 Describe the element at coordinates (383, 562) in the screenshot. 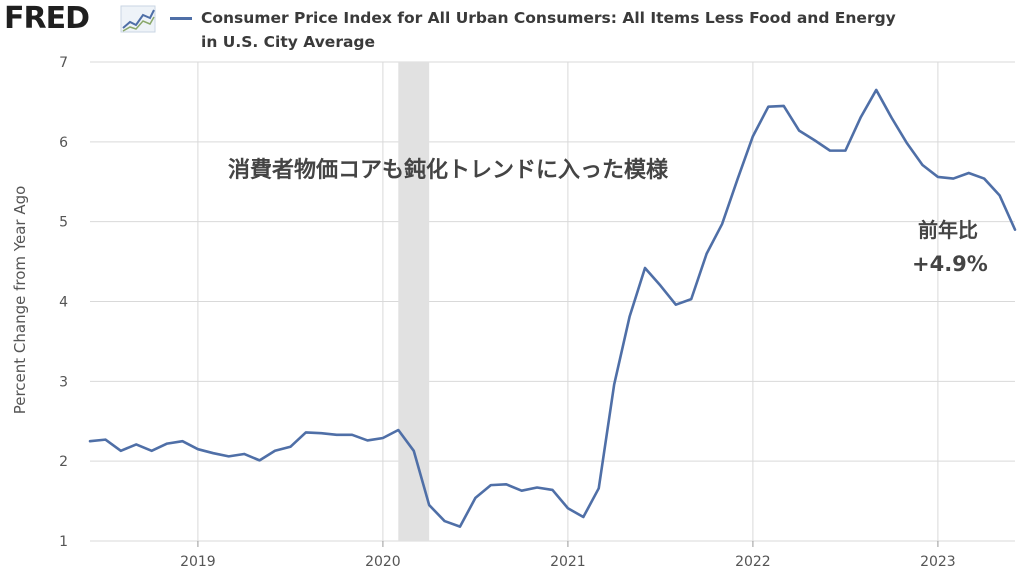

I see `x-tick-label: 2020` at that location.